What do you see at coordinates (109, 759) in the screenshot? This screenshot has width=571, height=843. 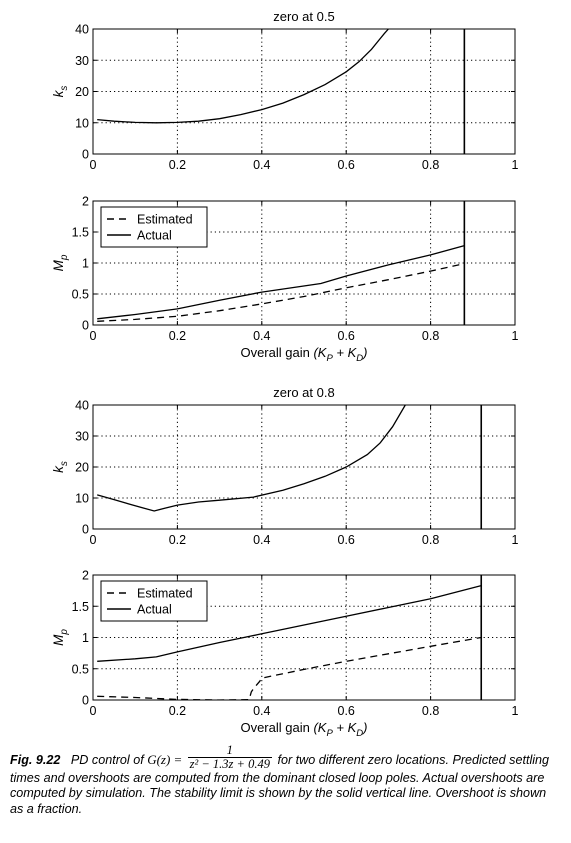 I see `caption-lead: PD control of` at bounding box center [109, 759].